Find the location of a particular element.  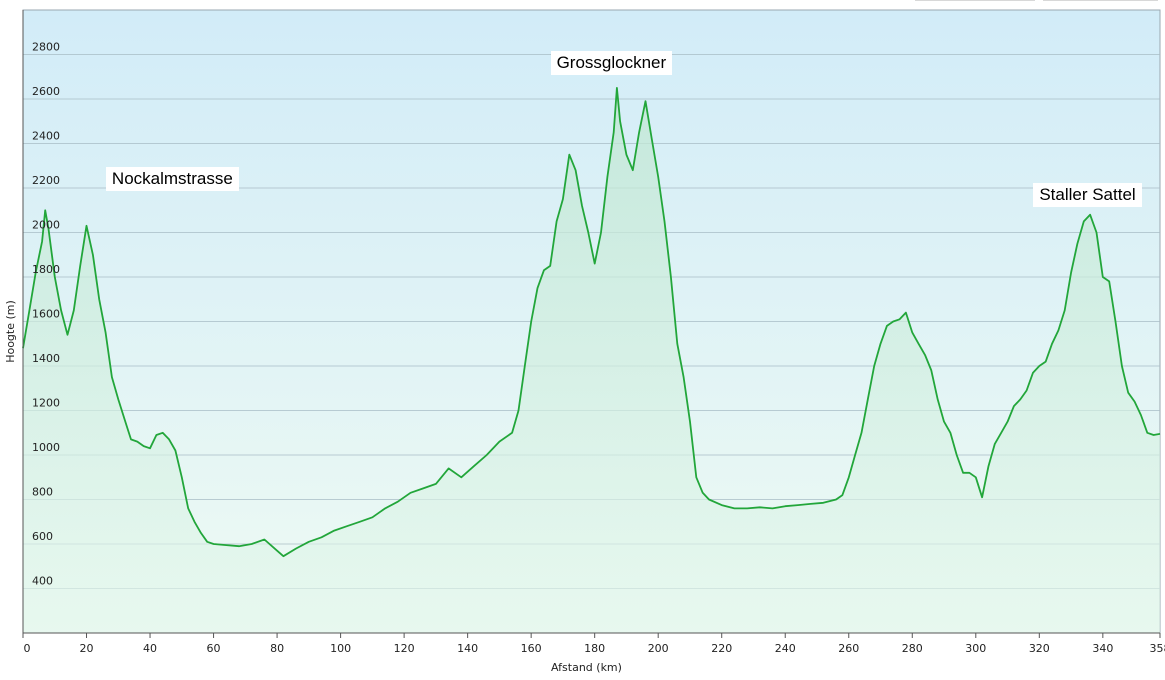

y-tick-label: 2600 is located at coordinates (46, 91).